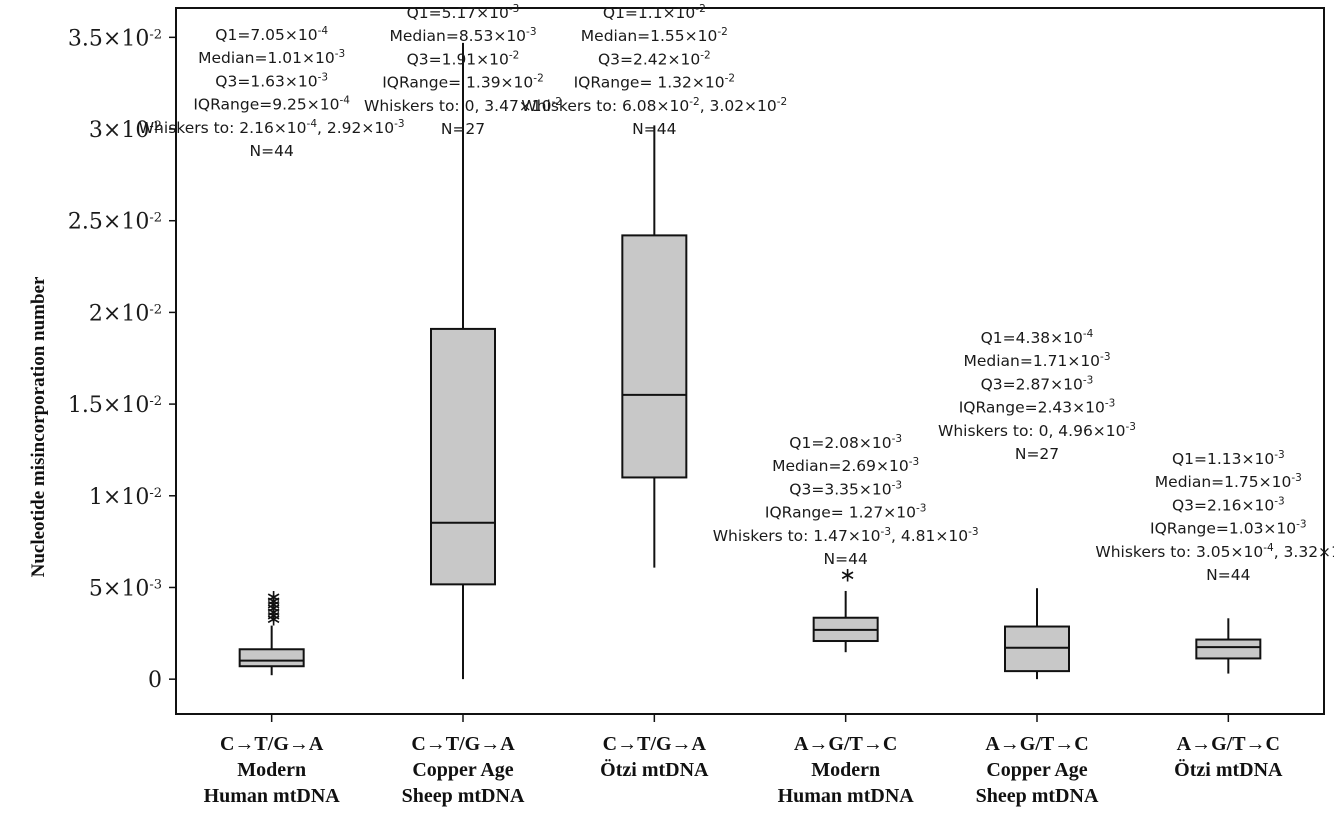 Image resolution: width=1334 pixels, height=813 pixels. Describe the element at coordinates (654, 58) in the screenshot. I see `box-stats-label: Q3=2.42×10-2` at that location.